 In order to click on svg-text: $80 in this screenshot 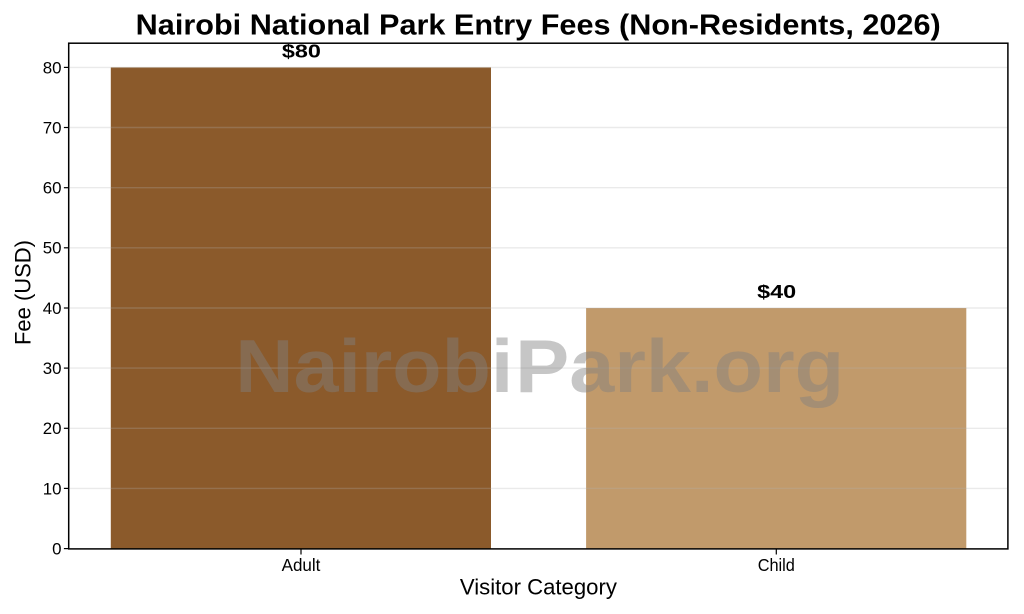, I will do `click(301, 52)`.